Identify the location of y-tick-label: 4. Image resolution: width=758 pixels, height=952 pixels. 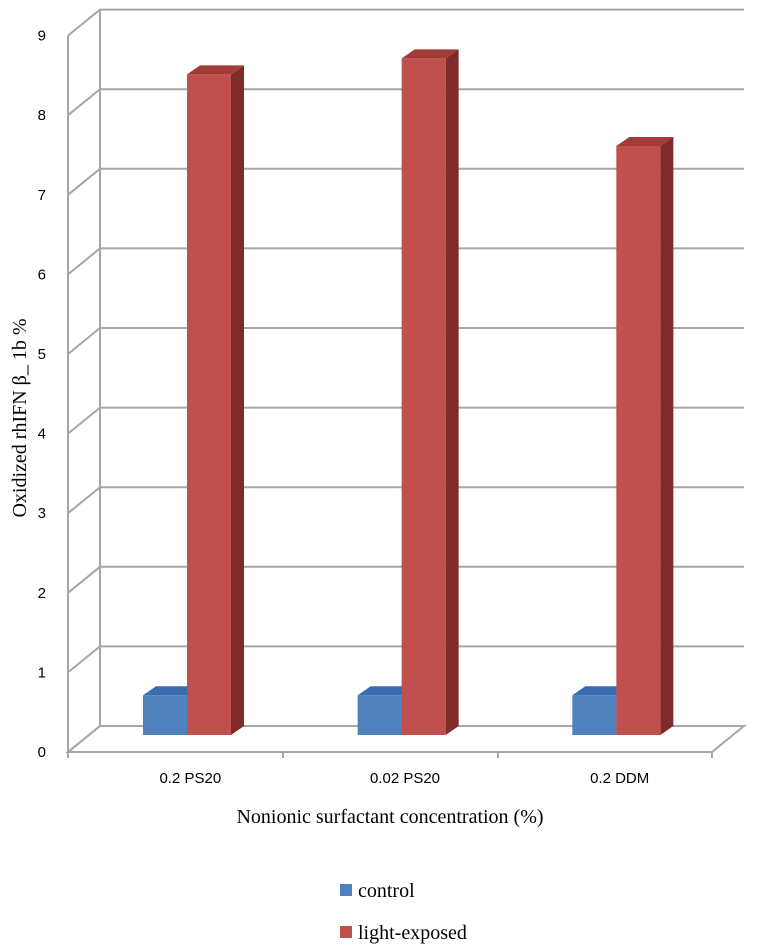
(42, 434).